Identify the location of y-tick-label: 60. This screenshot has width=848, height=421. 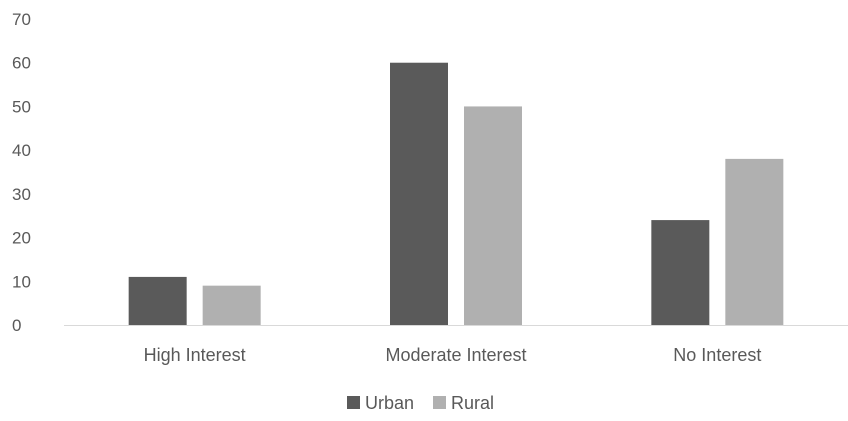
(21, 63).